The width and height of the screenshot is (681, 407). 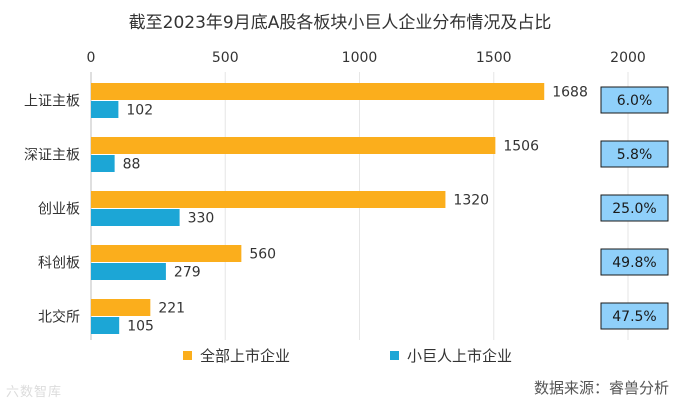 I want to click on data-label-little-giant: 330, so click(x=201, y=219).